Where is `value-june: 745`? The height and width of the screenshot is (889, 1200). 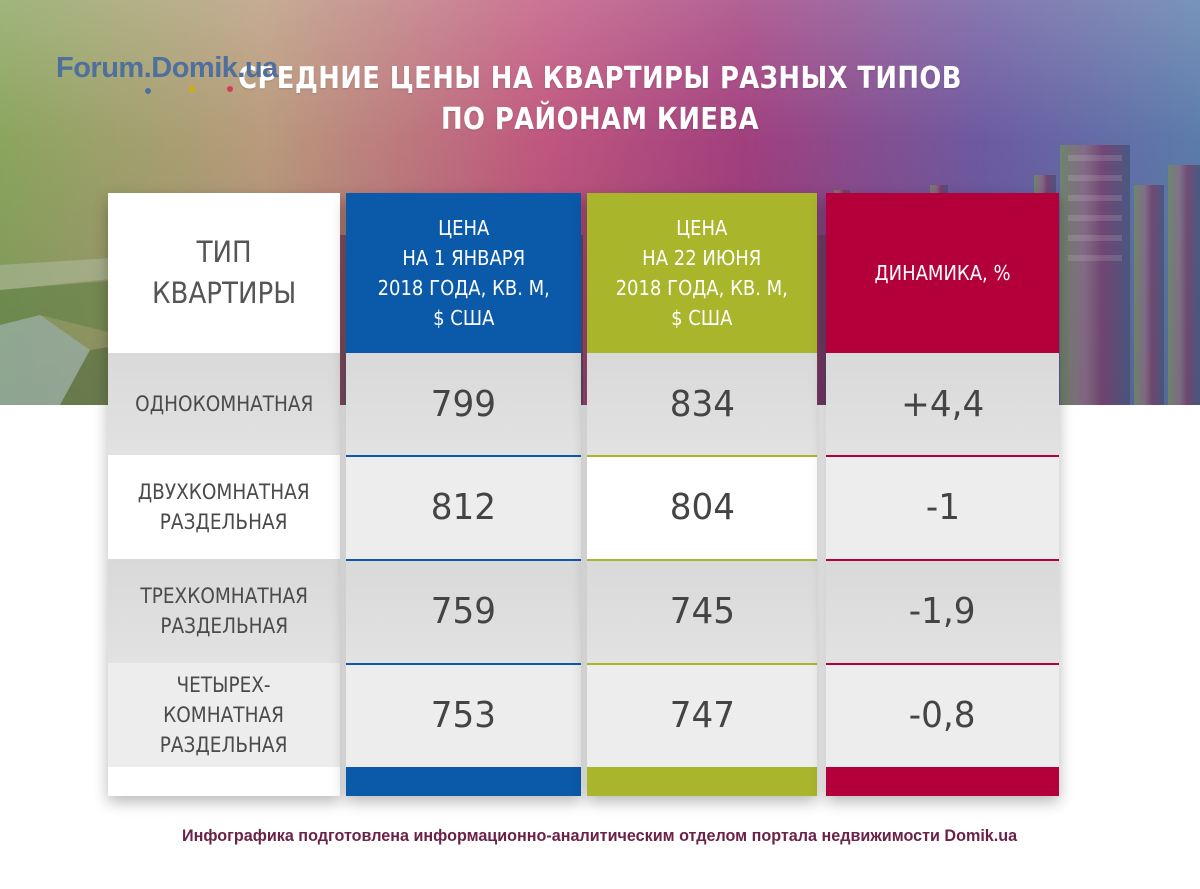
value-june: 745 is located at coordinates (702, 611).